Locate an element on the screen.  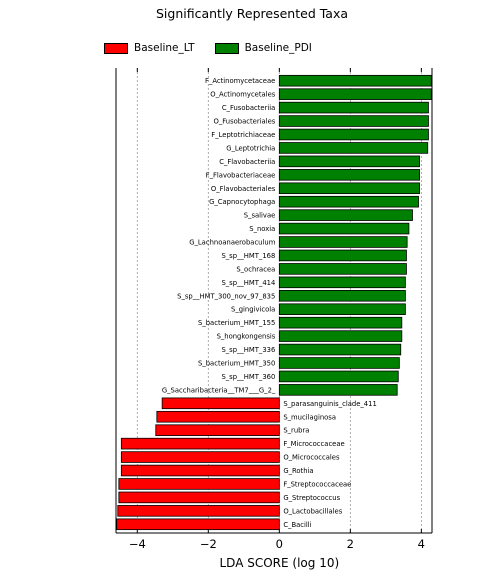
x-tick-label: 4 is located at coordinates (421, 544).